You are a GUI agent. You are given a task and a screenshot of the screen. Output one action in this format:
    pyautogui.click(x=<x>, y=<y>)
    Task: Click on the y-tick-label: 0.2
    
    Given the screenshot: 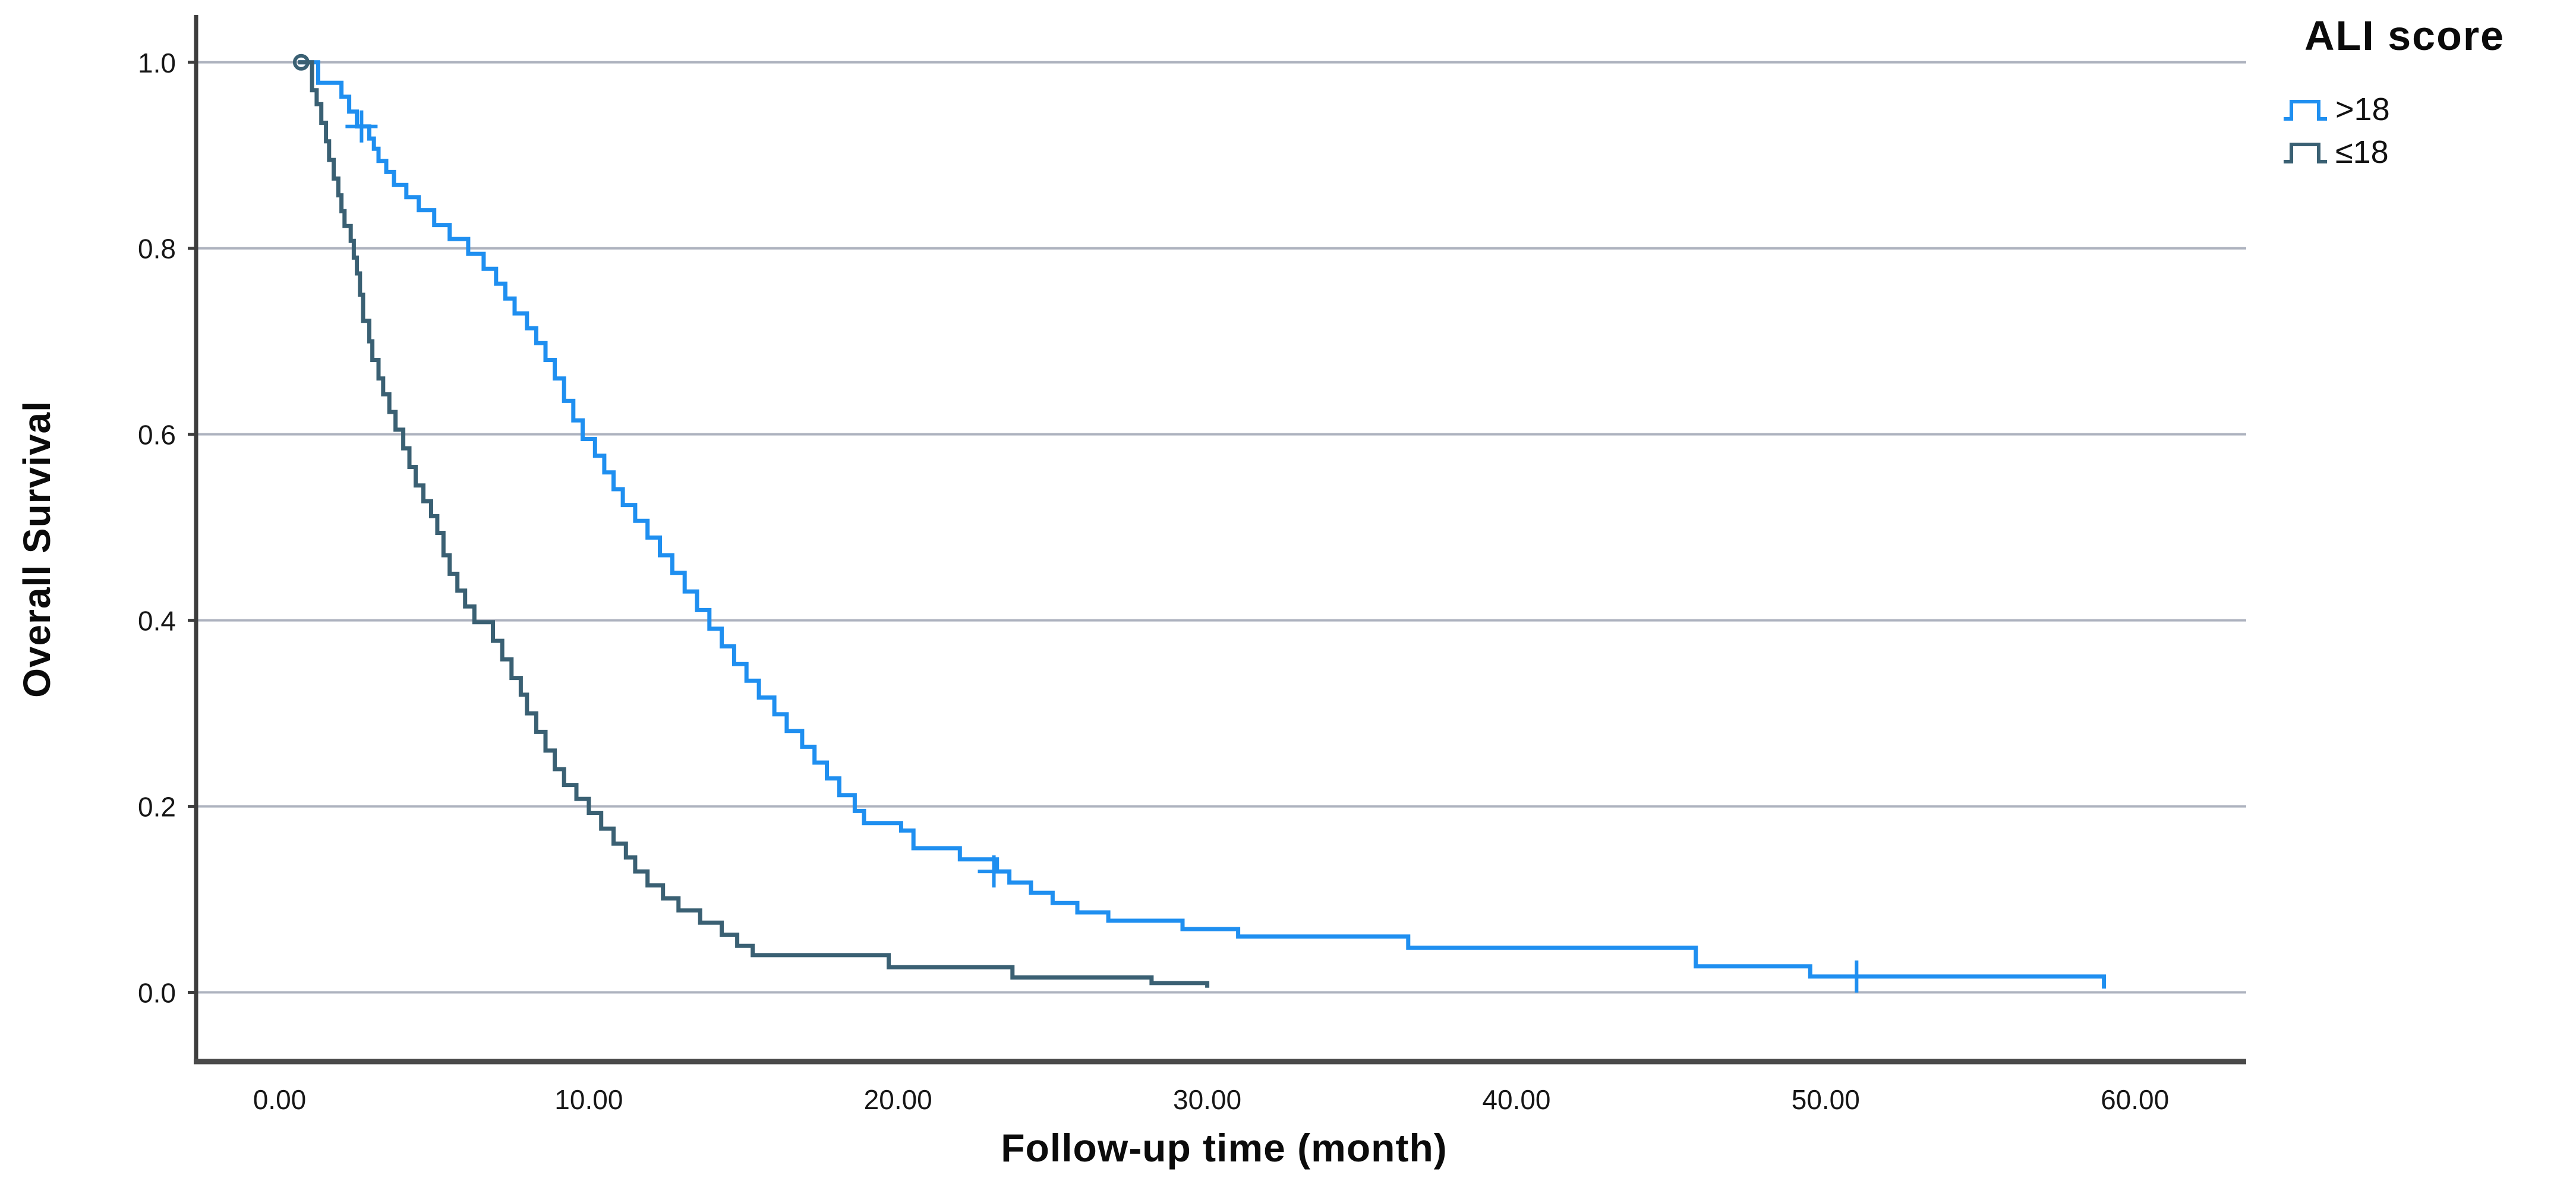 What is the action you would take?
    pyautogui.click(x=157, y=807)
    